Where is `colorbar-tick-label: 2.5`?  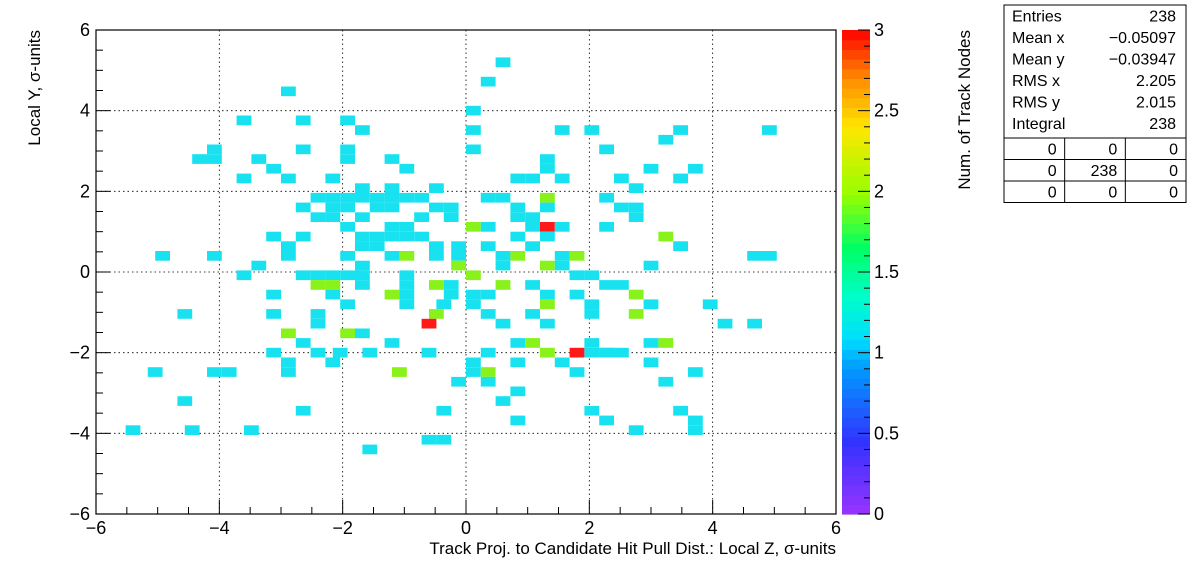 colorbar-tick-label: 2.5 is located at coordinates (886, 111).